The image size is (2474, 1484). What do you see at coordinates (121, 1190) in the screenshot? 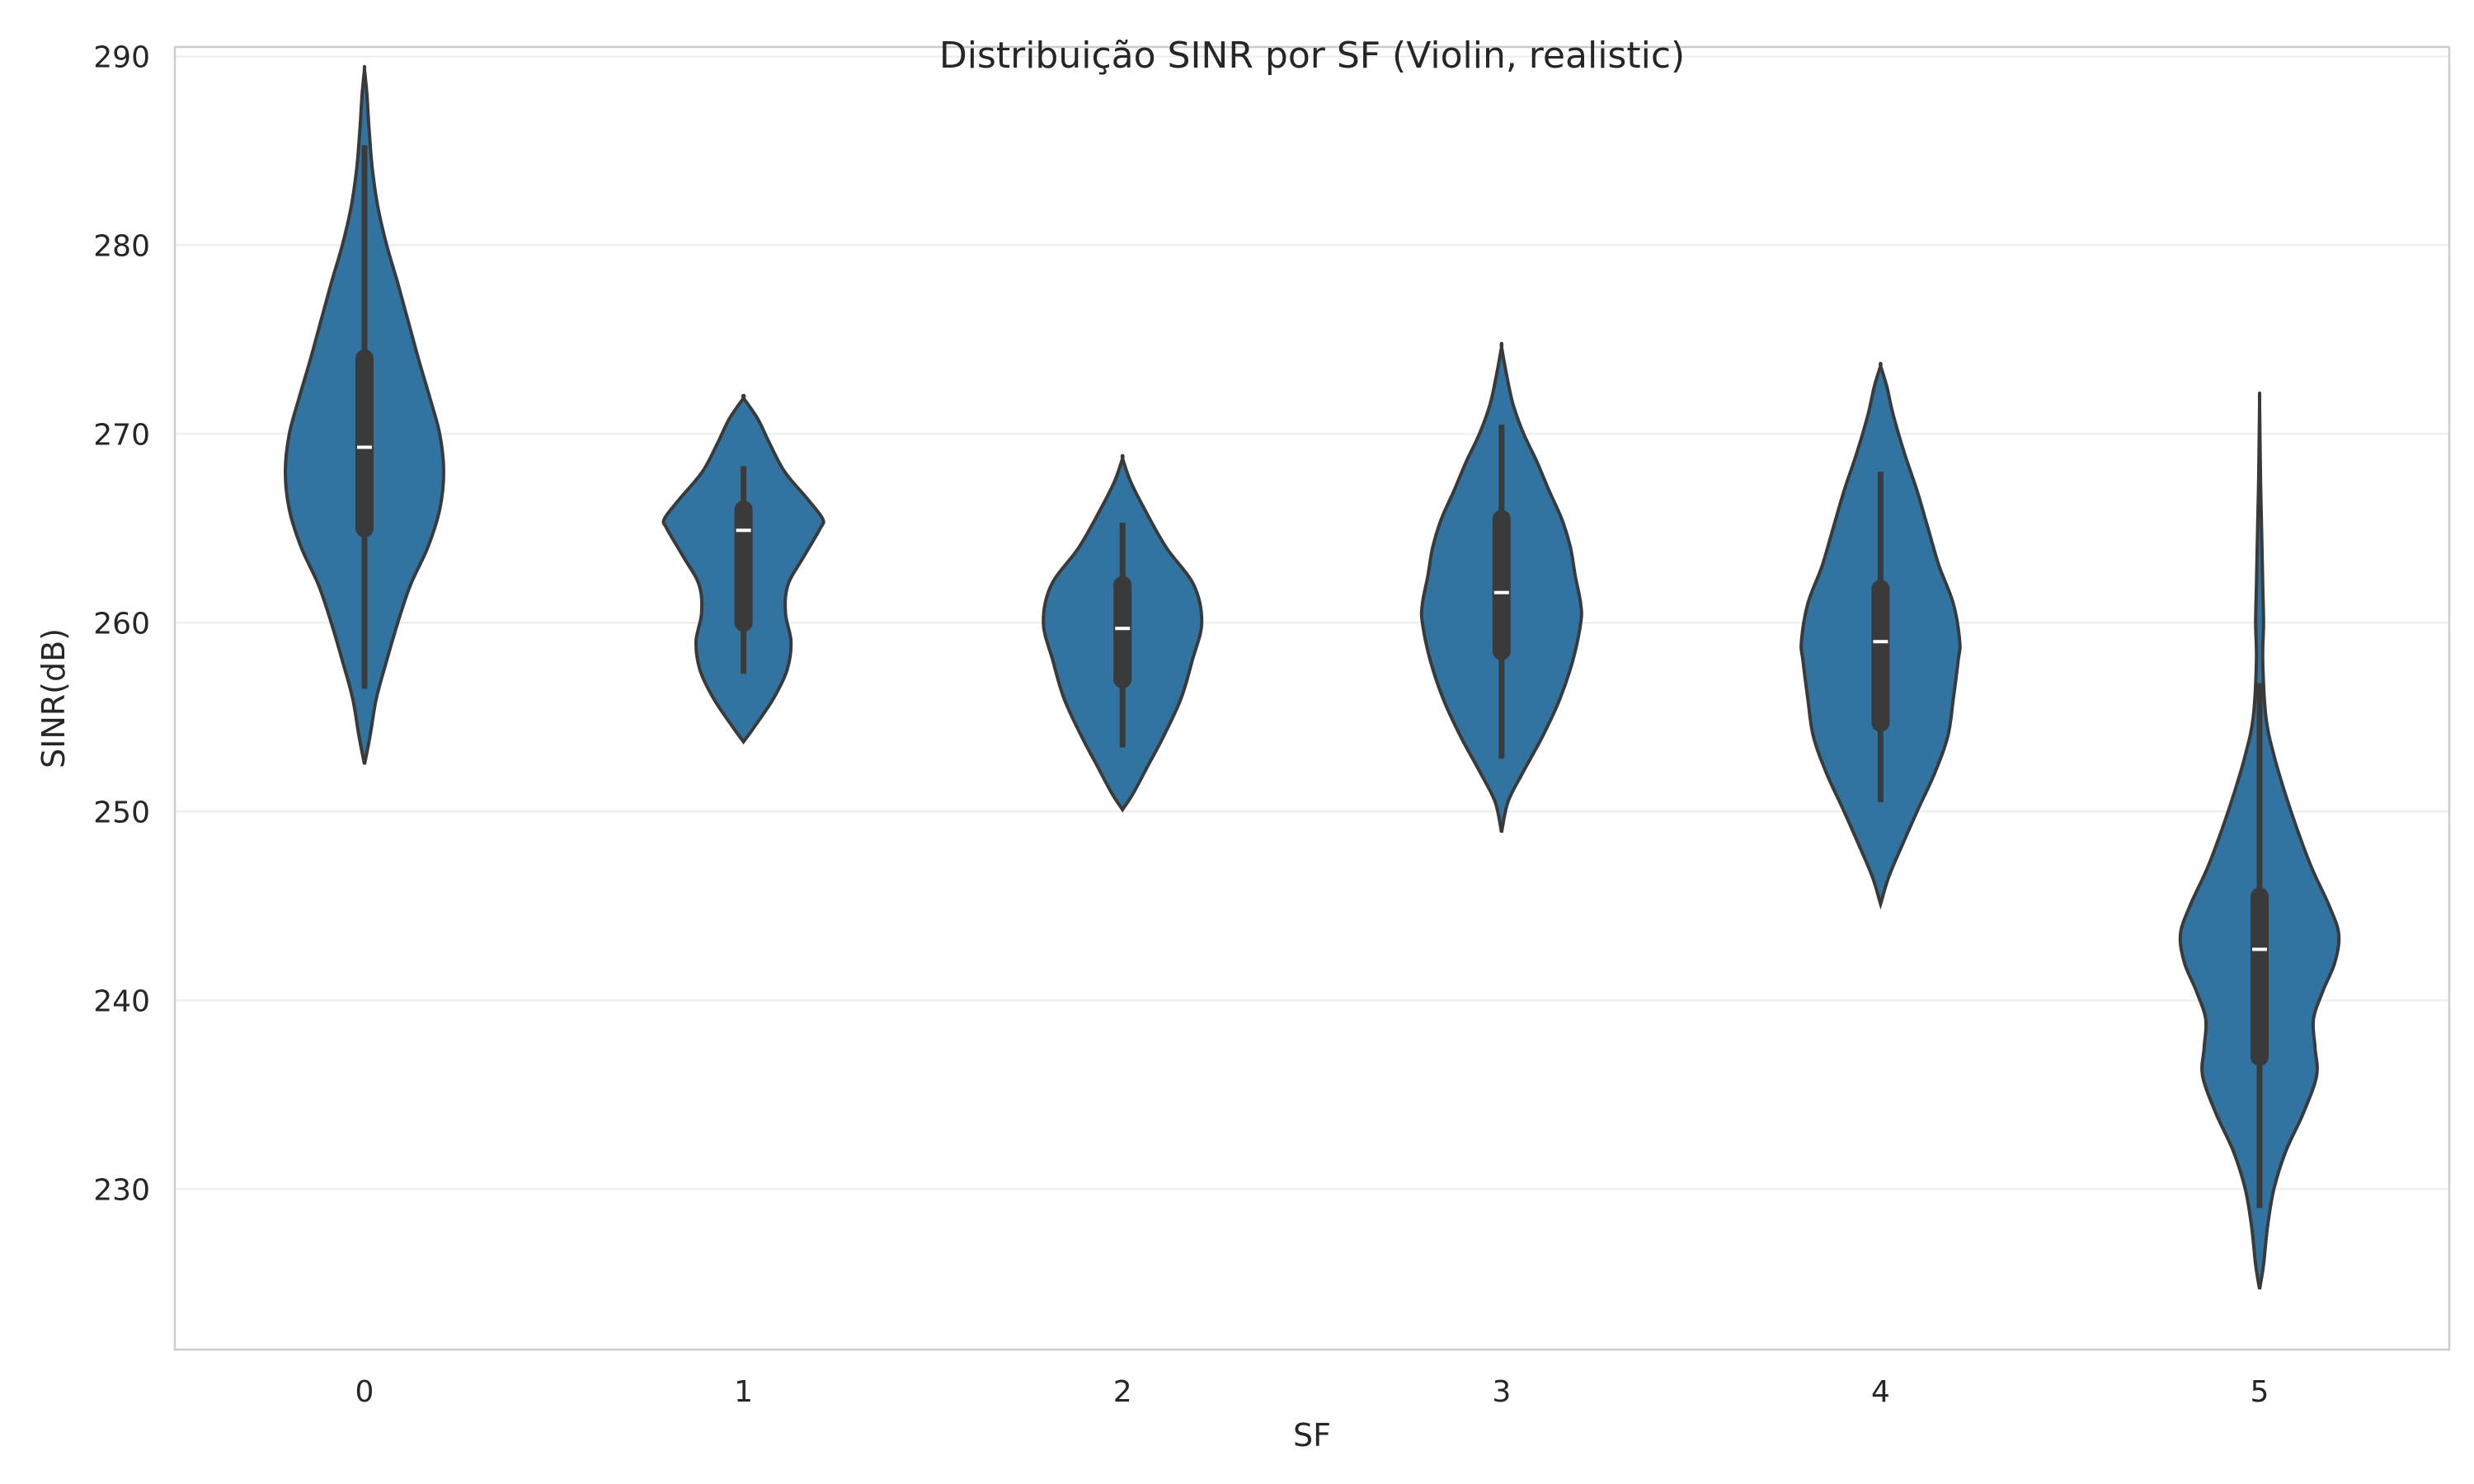
I see `y-tick-label: 230` at bounding box center [121, 1190].